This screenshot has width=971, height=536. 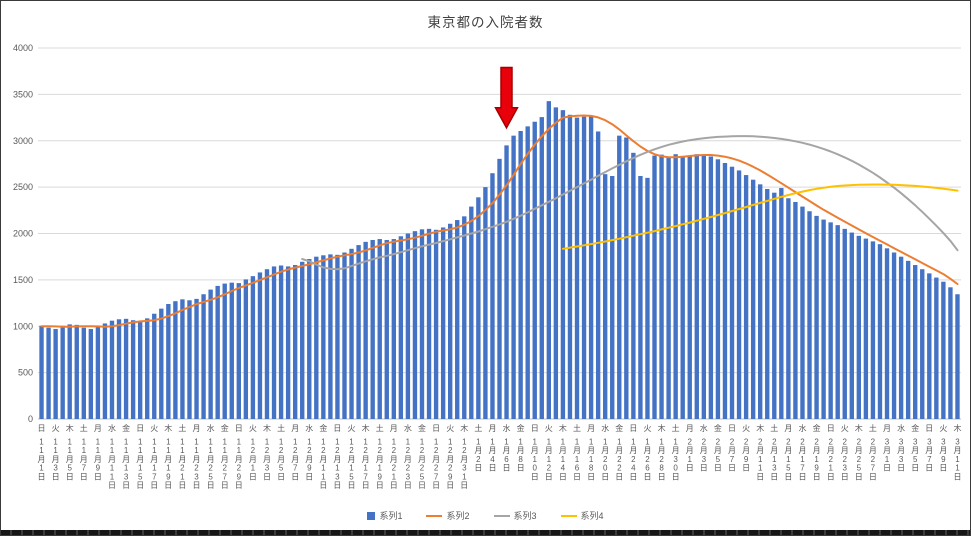 What do you see at coordinates (506, 98) in the screenshot?
I see `red-down-arrow` at bounding box center [506, 98].